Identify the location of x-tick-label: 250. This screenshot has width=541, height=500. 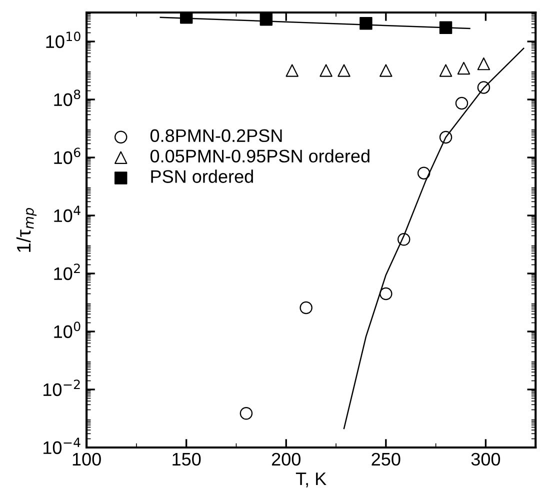
(386, 459).